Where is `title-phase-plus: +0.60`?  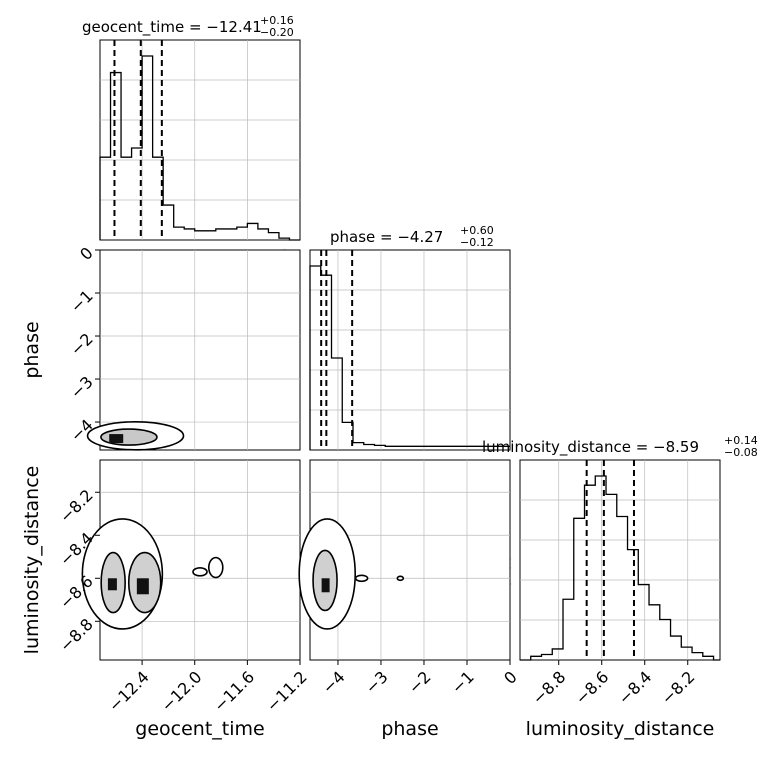 title-phase-plus: +0.60 is located at coordinates (477, 230).